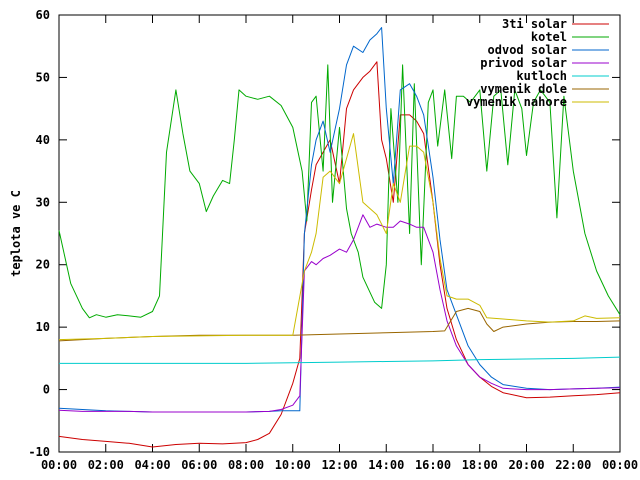 The image size is (640, 480). Describe the element at coordinates (43, 327) in the screenshot. I see `y-tick-label: 10` at that location.